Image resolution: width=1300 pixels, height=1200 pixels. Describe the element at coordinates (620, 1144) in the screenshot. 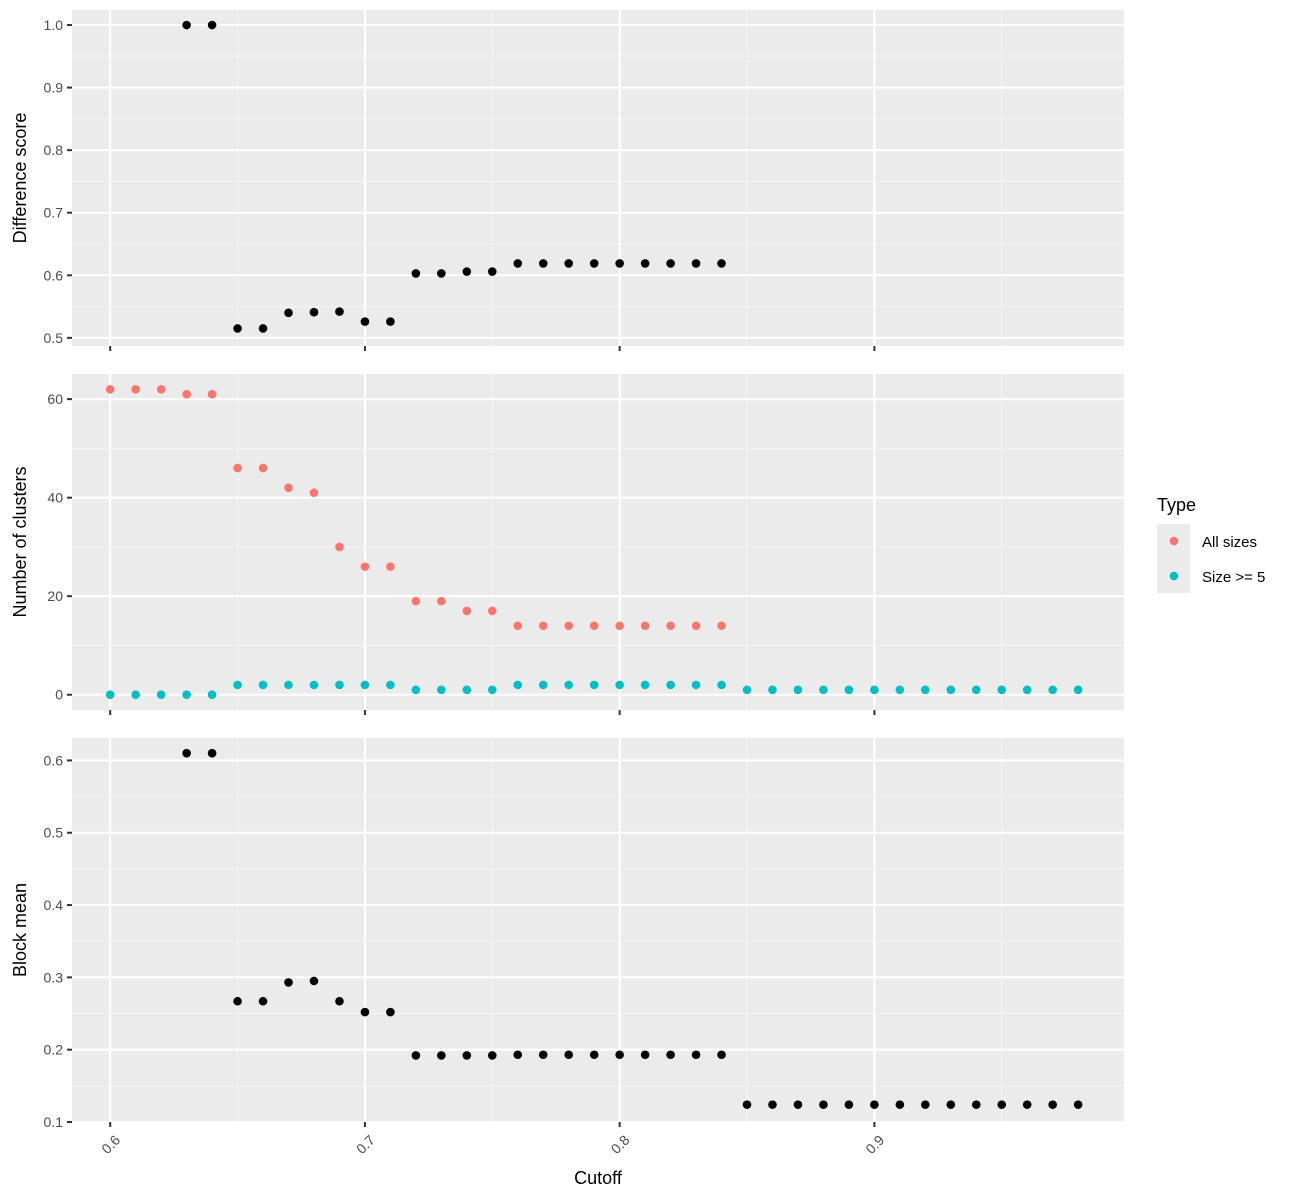

I see `x-tick-label: 0.8` at that location.